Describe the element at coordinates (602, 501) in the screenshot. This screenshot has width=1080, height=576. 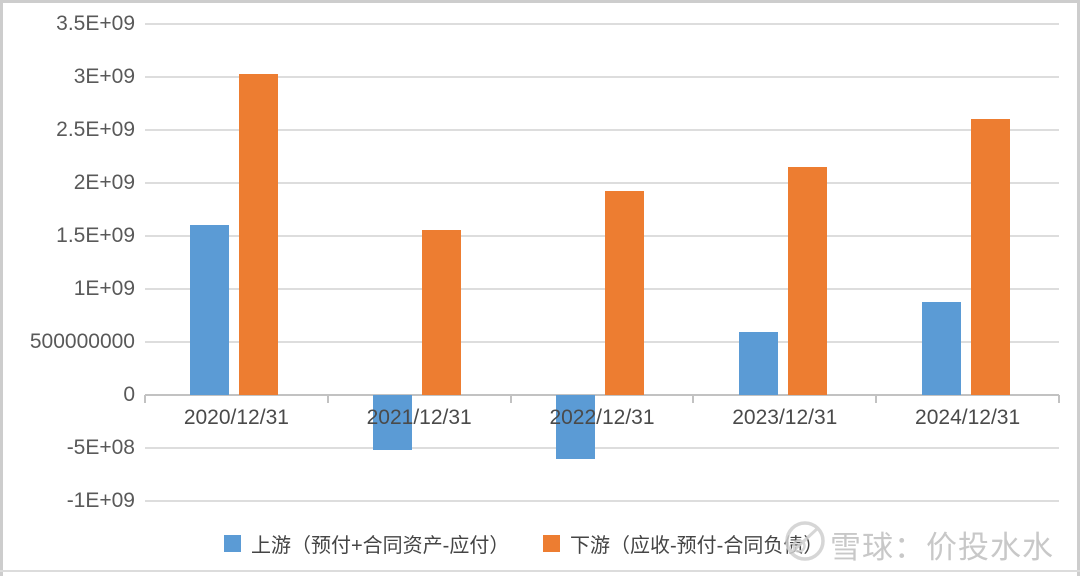
I see `gridline--1E+09` at that location.